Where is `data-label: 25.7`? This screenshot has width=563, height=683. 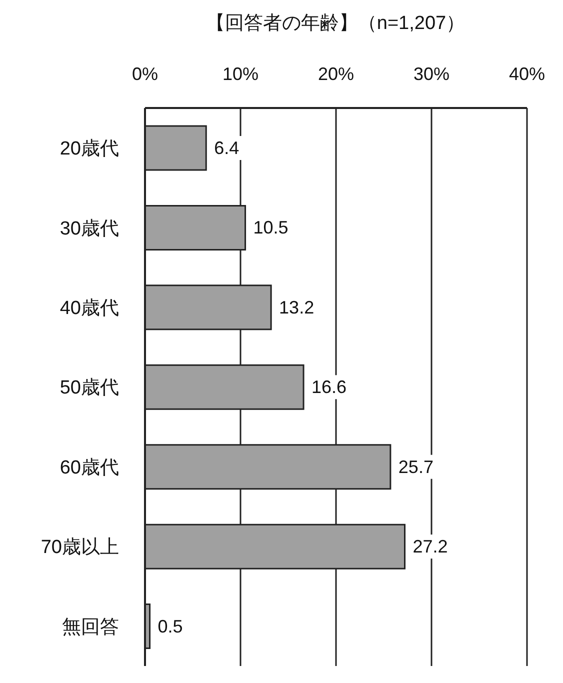 data-label: 25.7 is located at coordinates (416, 466).